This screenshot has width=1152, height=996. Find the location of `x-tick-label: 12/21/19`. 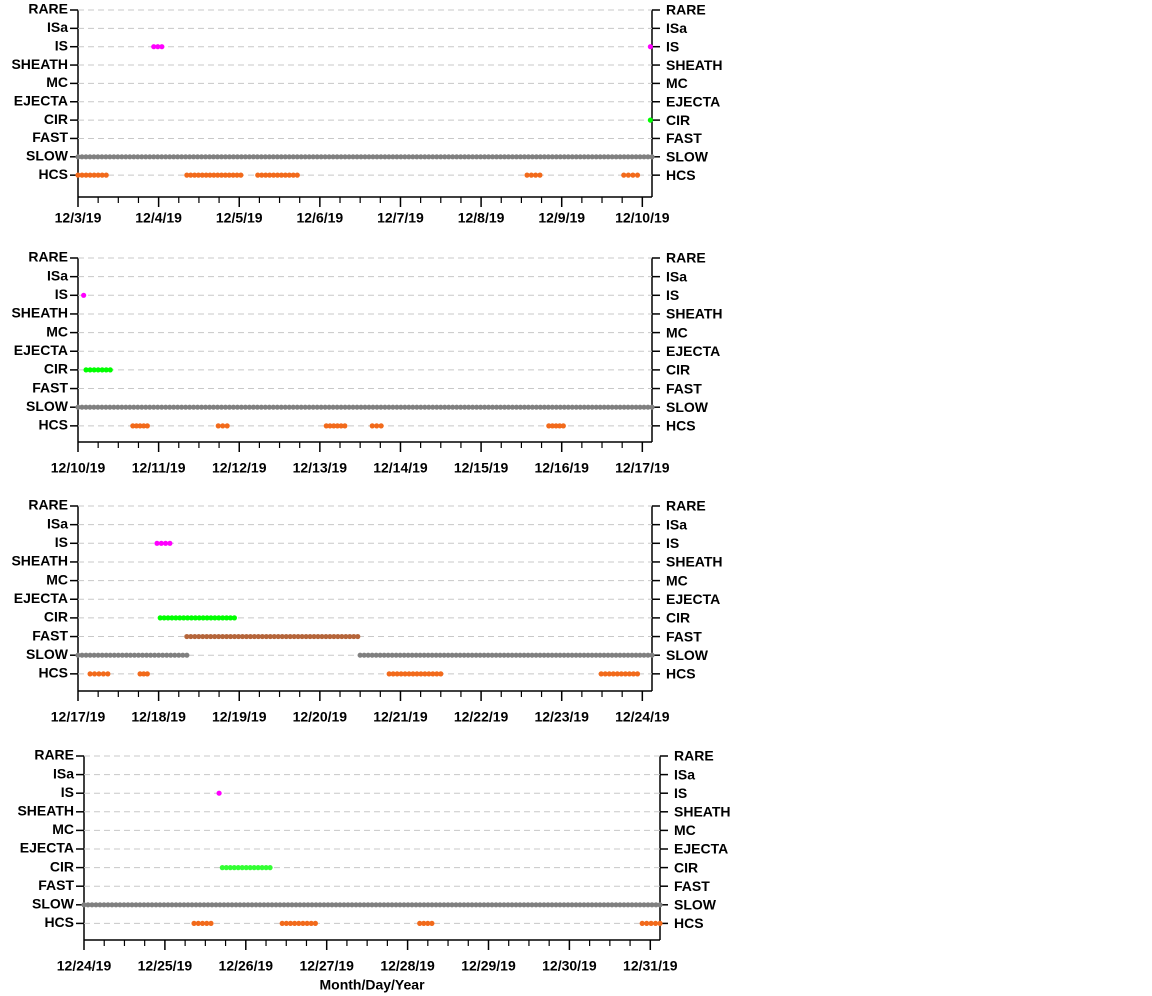

x-tick-label: 12/21/19 is located at coordinates (400, 717).